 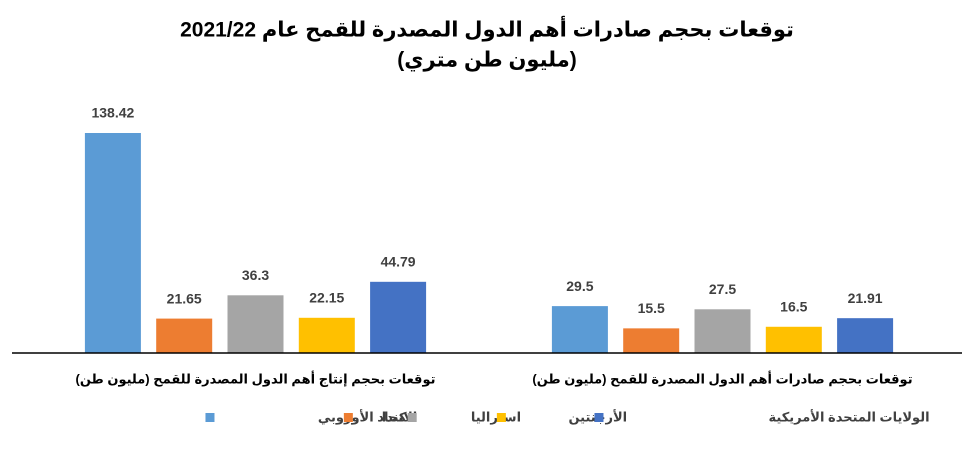 I want to click on chart-subtitle: (مليون طن متري), so click(x=486, y=61).